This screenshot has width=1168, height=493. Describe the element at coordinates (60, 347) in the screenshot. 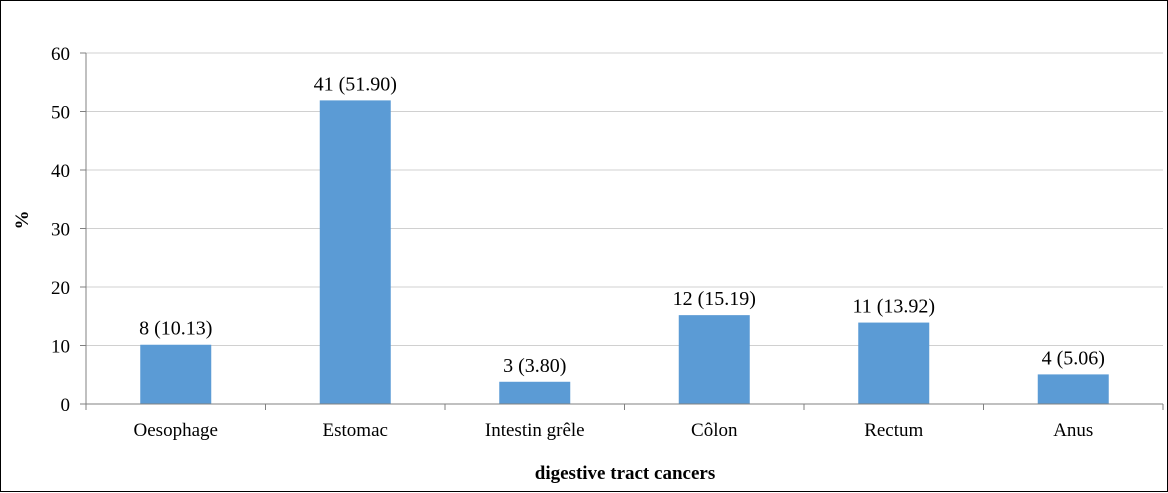

I see `y-tick-label: 10` at that location.